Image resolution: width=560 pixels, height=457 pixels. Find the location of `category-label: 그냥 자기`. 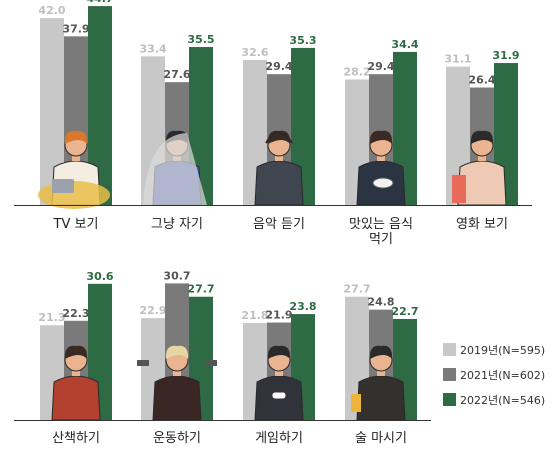

category-label: 그냥 자기 is located at coordinates (177, 224).